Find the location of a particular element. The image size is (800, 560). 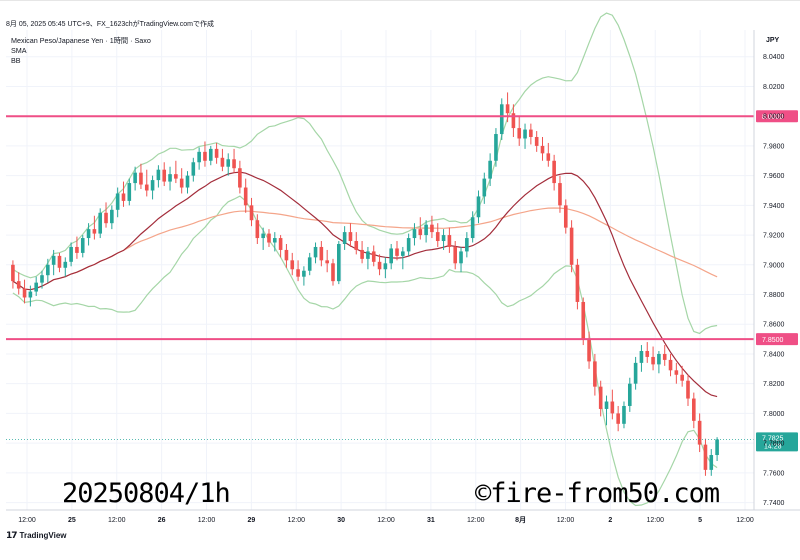

level-price-label: 8.0000 is located at coordinates (773, 117).